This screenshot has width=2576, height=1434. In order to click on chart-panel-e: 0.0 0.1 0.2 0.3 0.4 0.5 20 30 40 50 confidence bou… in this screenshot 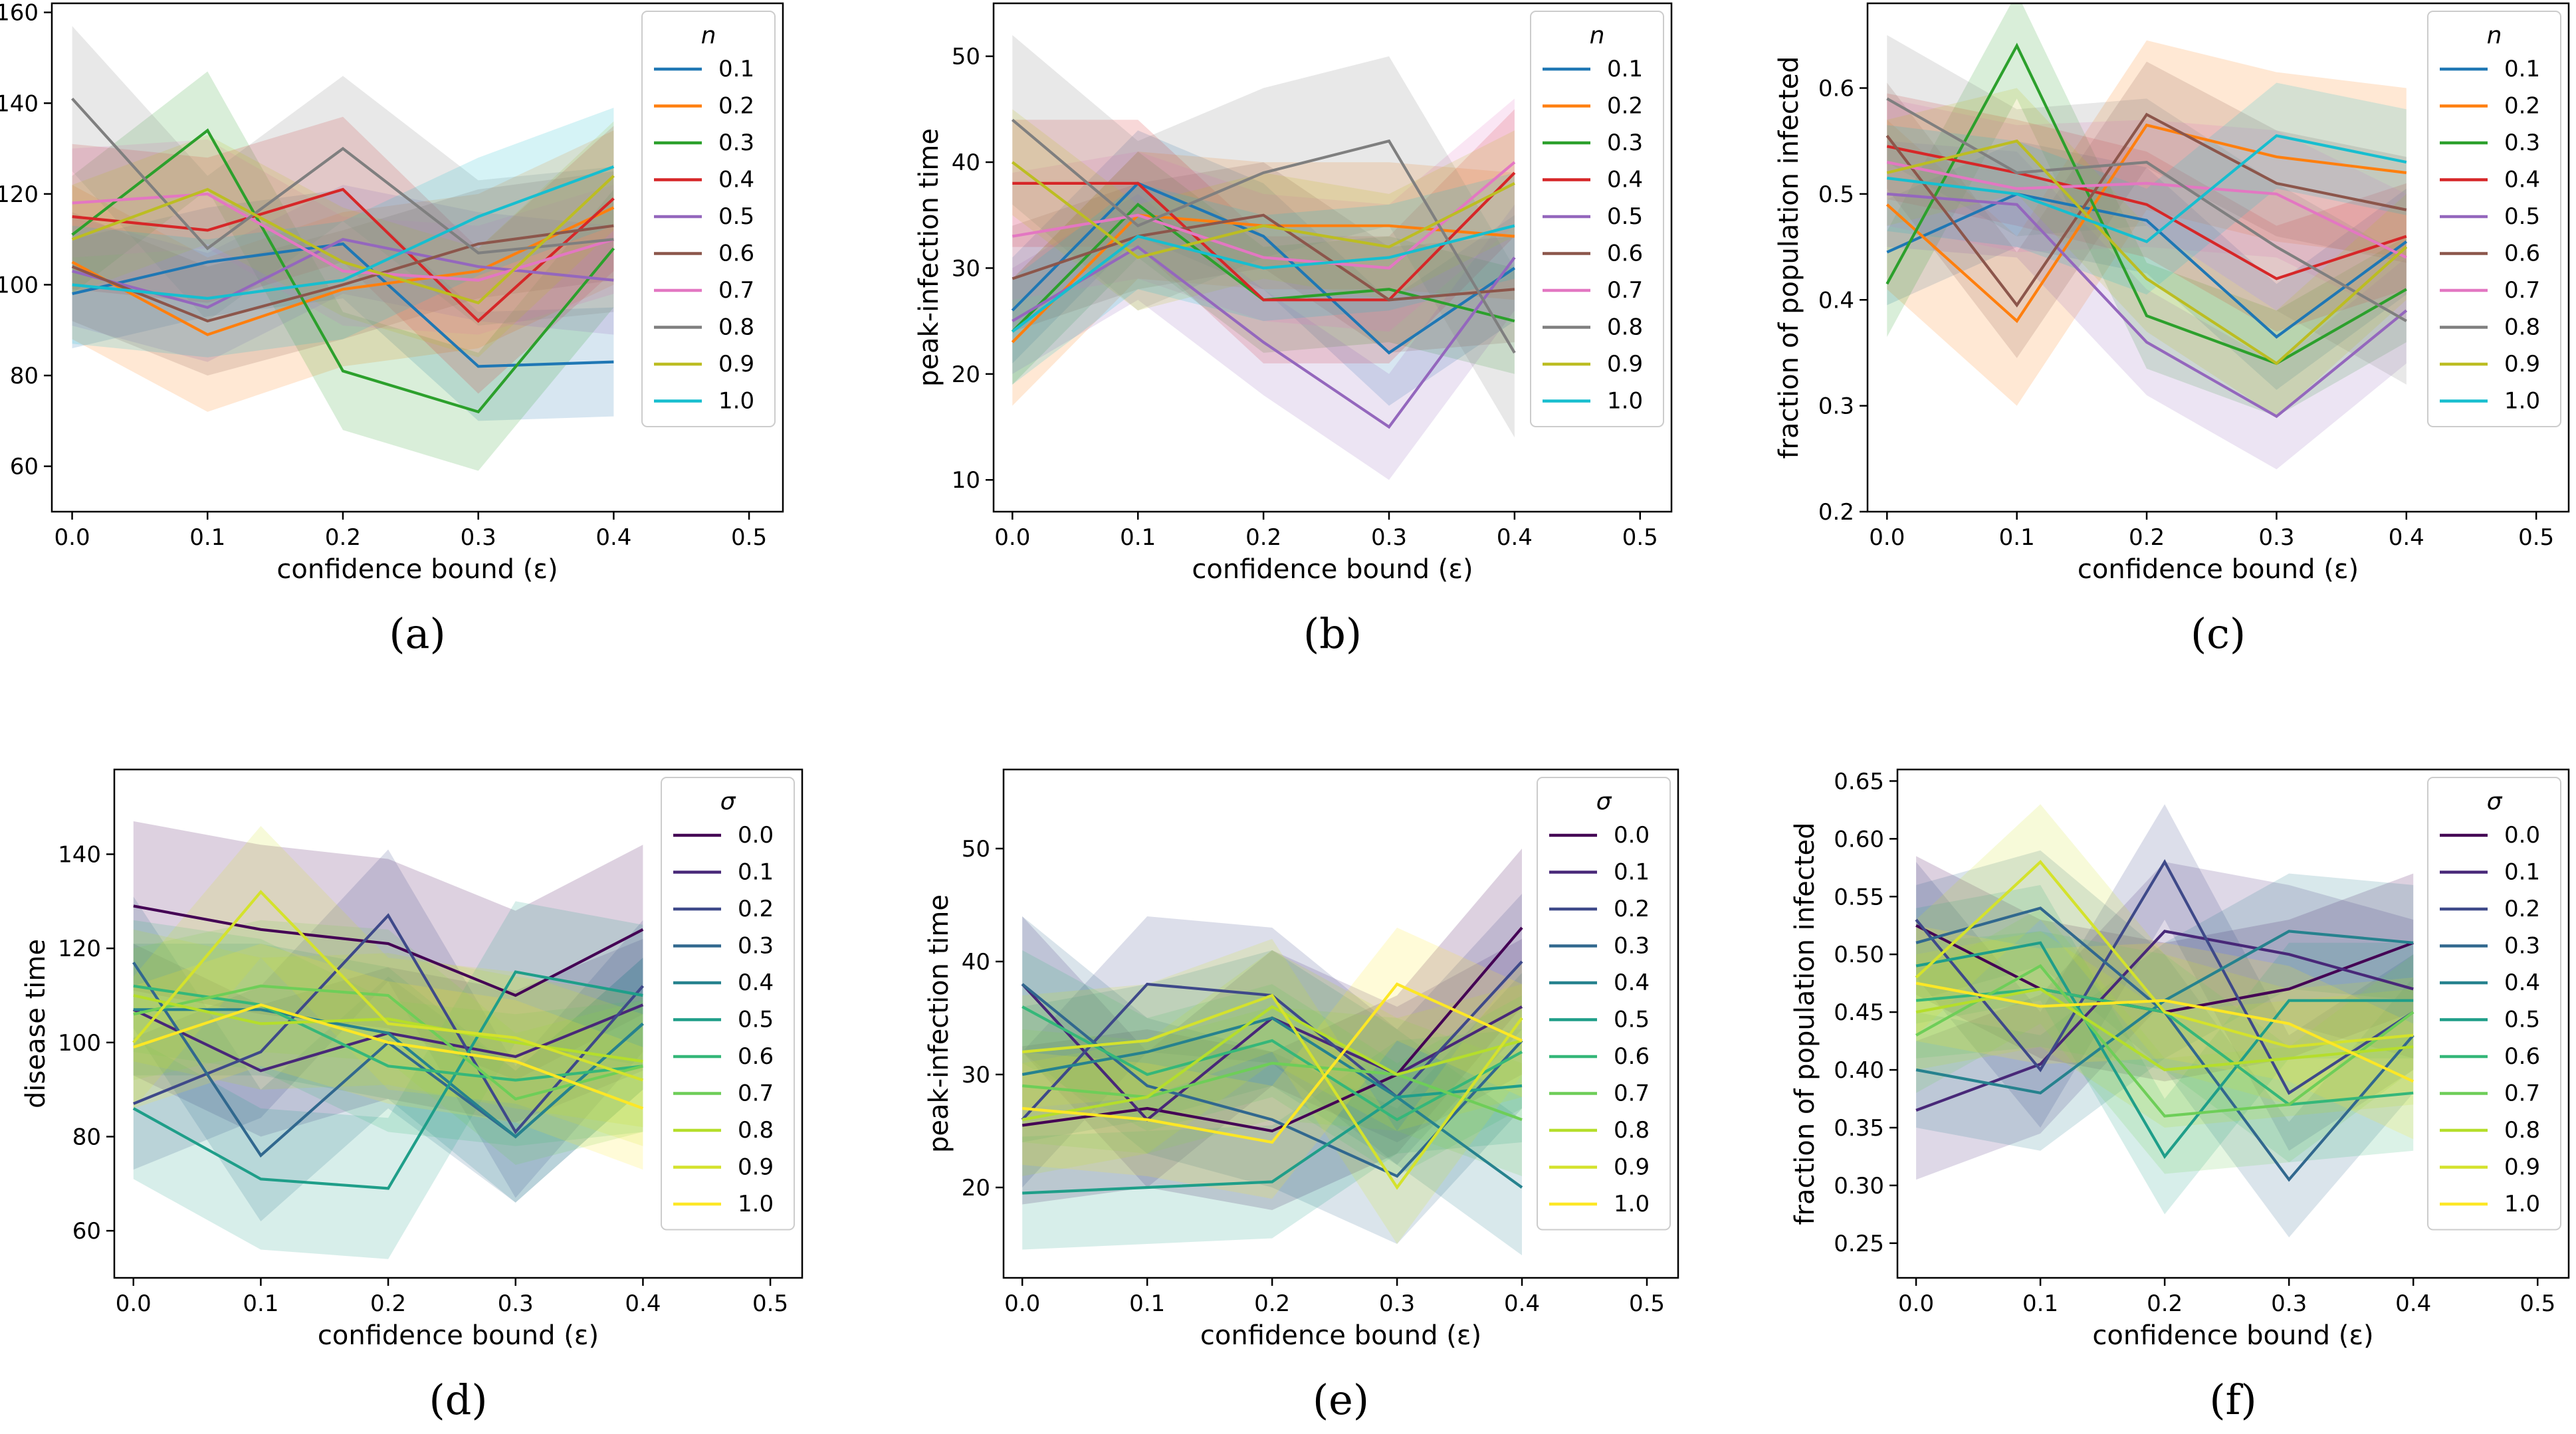, I will do `click(1301, 1096)`.